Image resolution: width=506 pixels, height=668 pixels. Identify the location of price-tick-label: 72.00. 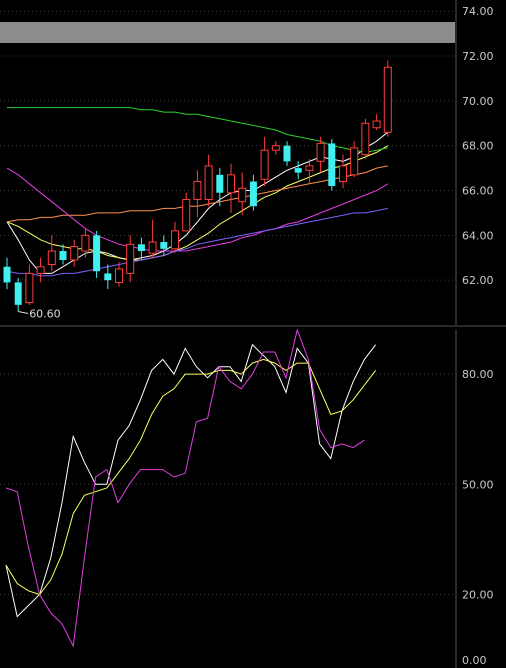
(478, 56).